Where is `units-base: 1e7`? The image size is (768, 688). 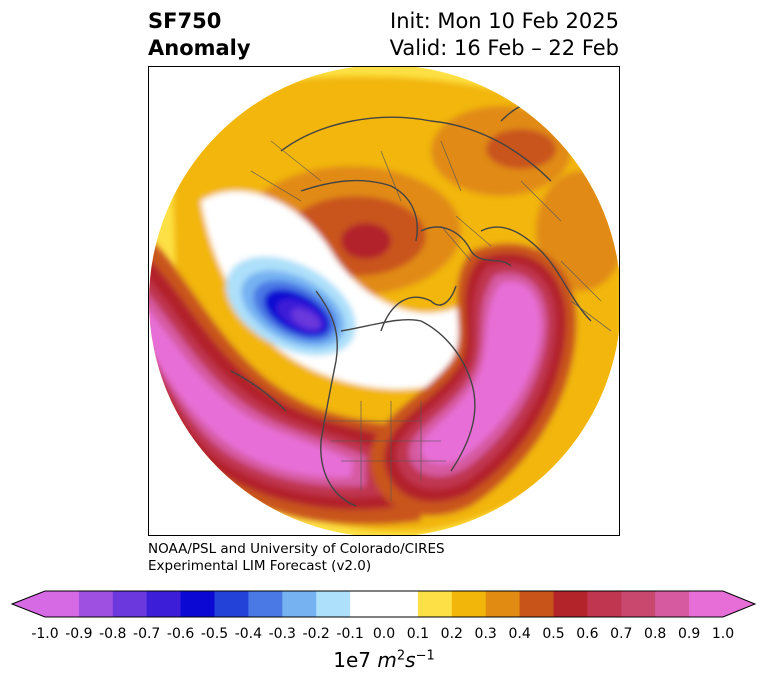
units-base: 1e7 is located at coordinates (355, 660).